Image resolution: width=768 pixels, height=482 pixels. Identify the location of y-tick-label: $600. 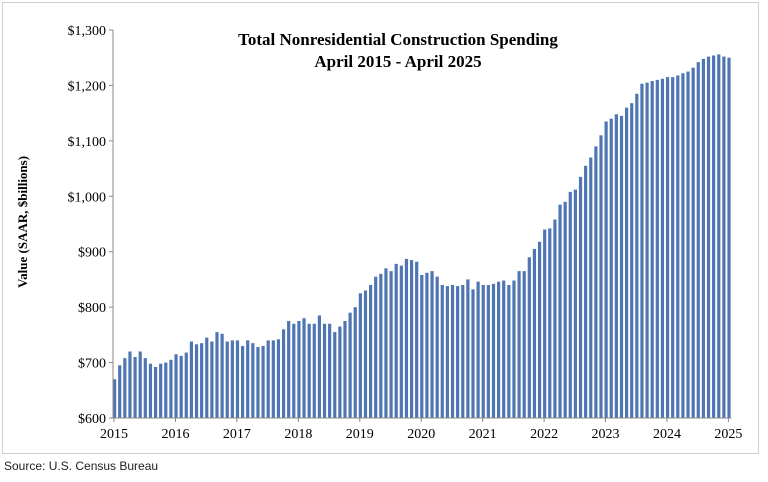
(92, 419).